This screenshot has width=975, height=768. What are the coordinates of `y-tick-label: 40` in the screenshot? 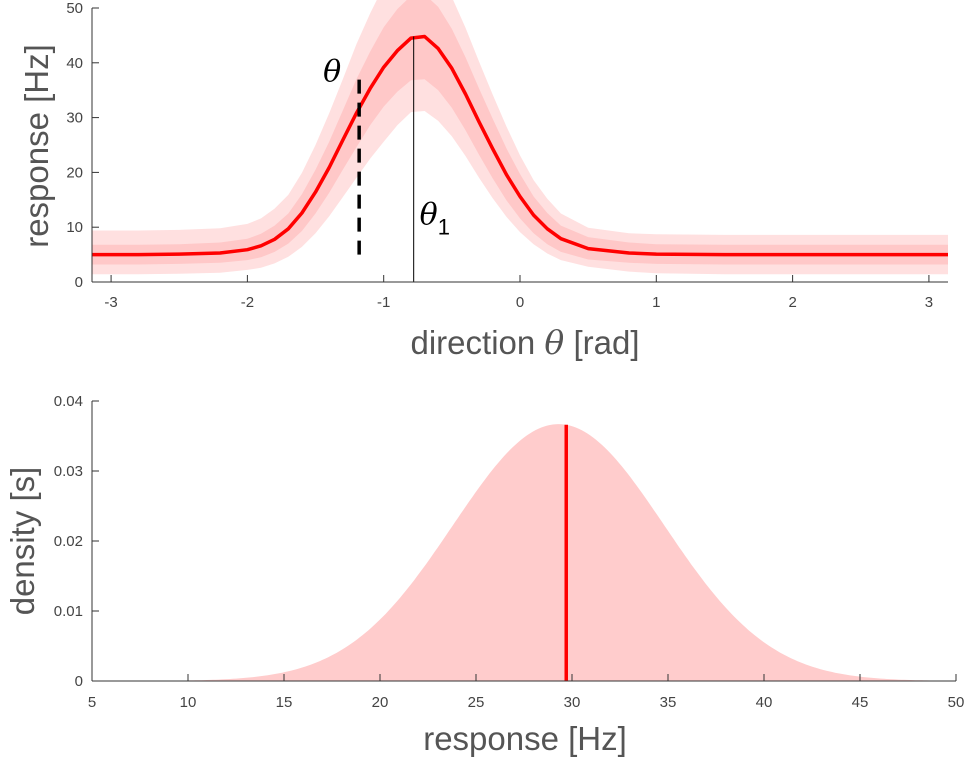 It's located at (74, 63).